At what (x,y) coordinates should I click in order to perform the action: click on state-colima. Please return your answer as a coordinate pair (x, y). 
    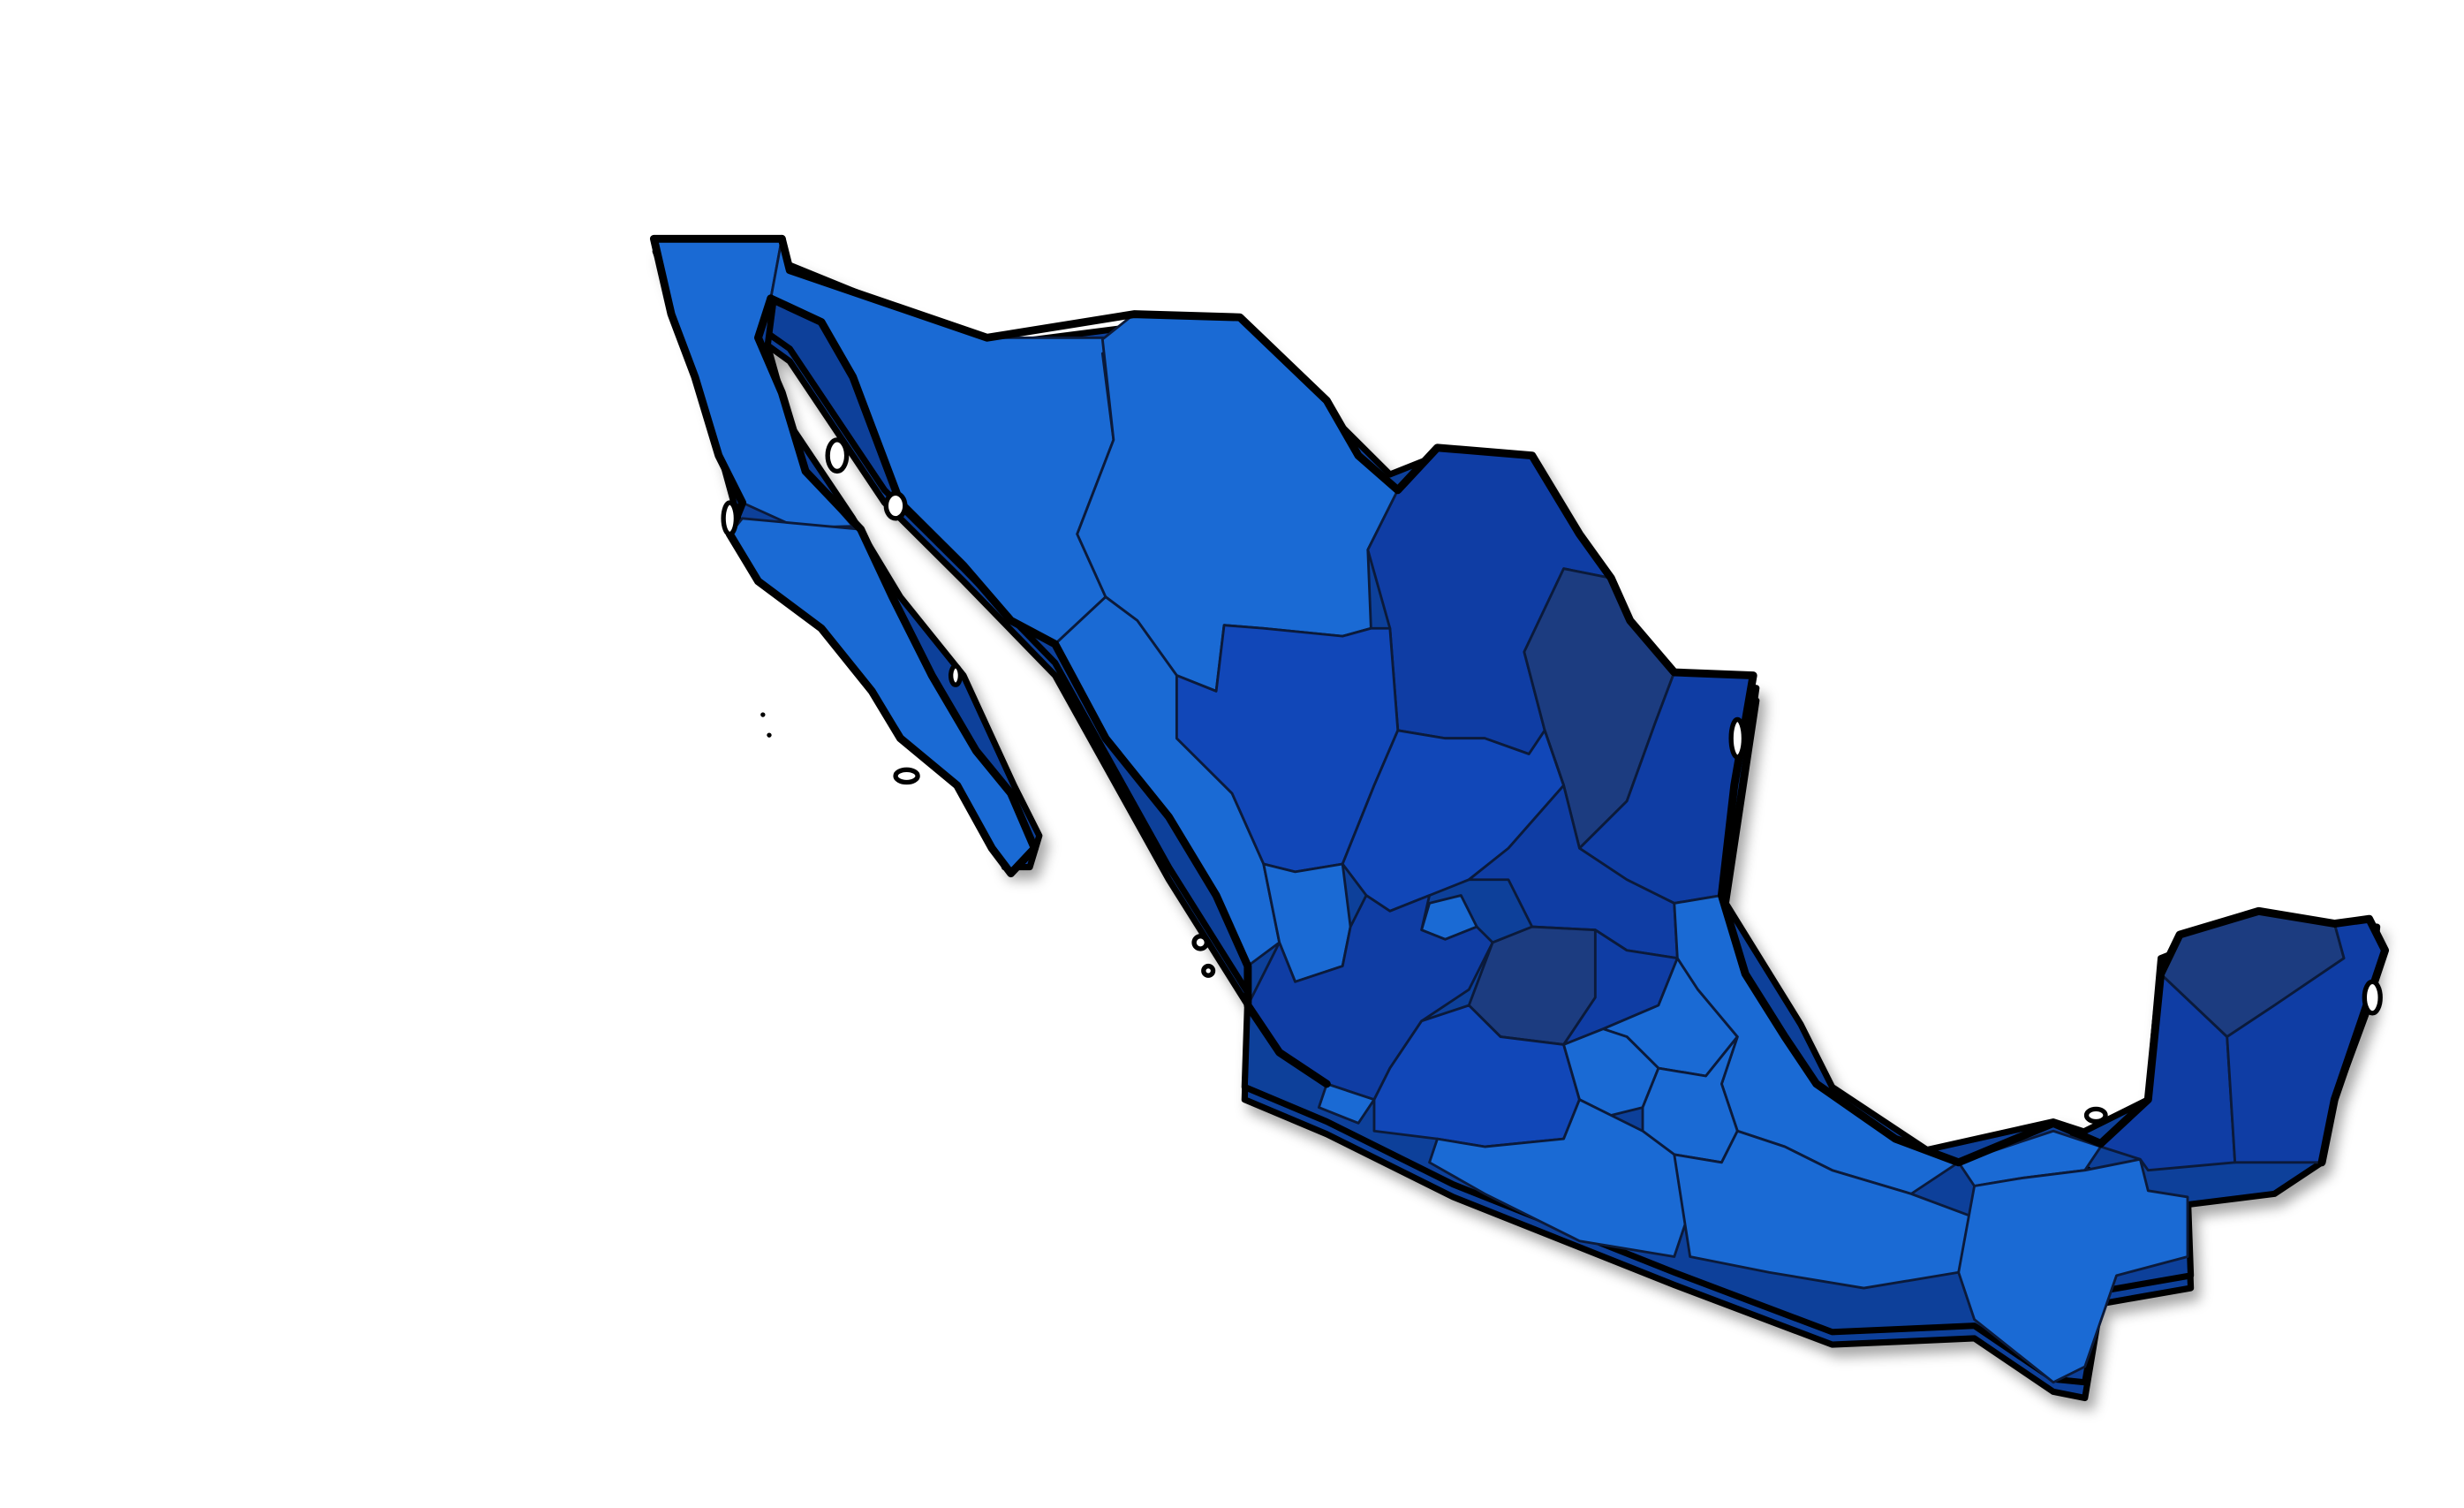
    Looking at the image, I should click on (1346, 1103).